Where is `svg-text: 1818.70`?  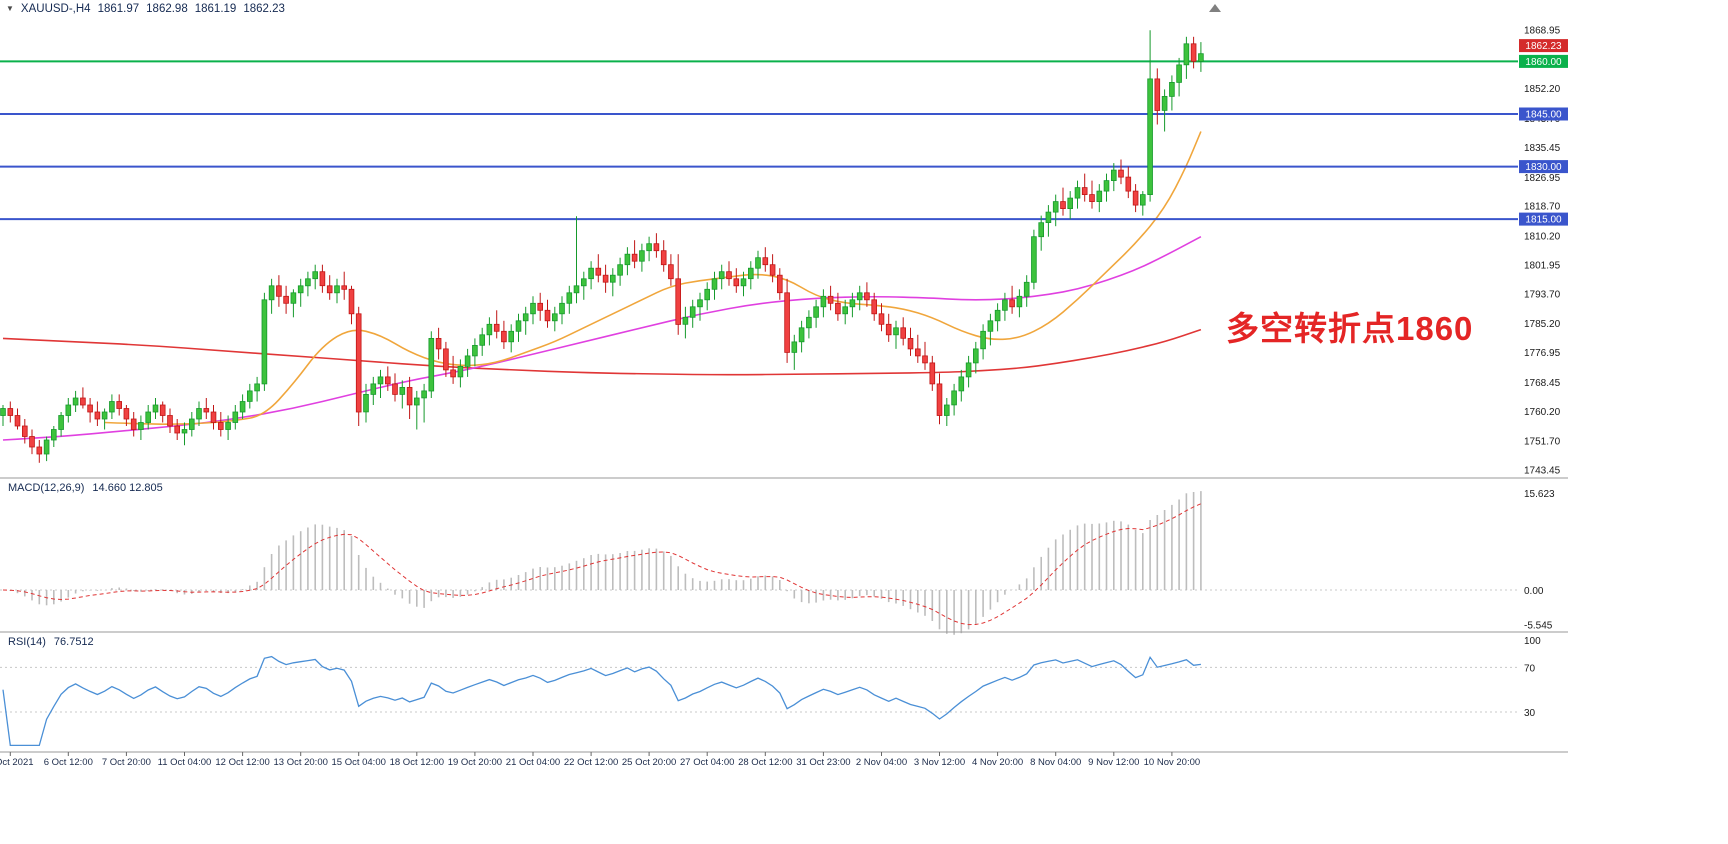 svg-text: 1818.70 is located at coordinates (1542, 207).